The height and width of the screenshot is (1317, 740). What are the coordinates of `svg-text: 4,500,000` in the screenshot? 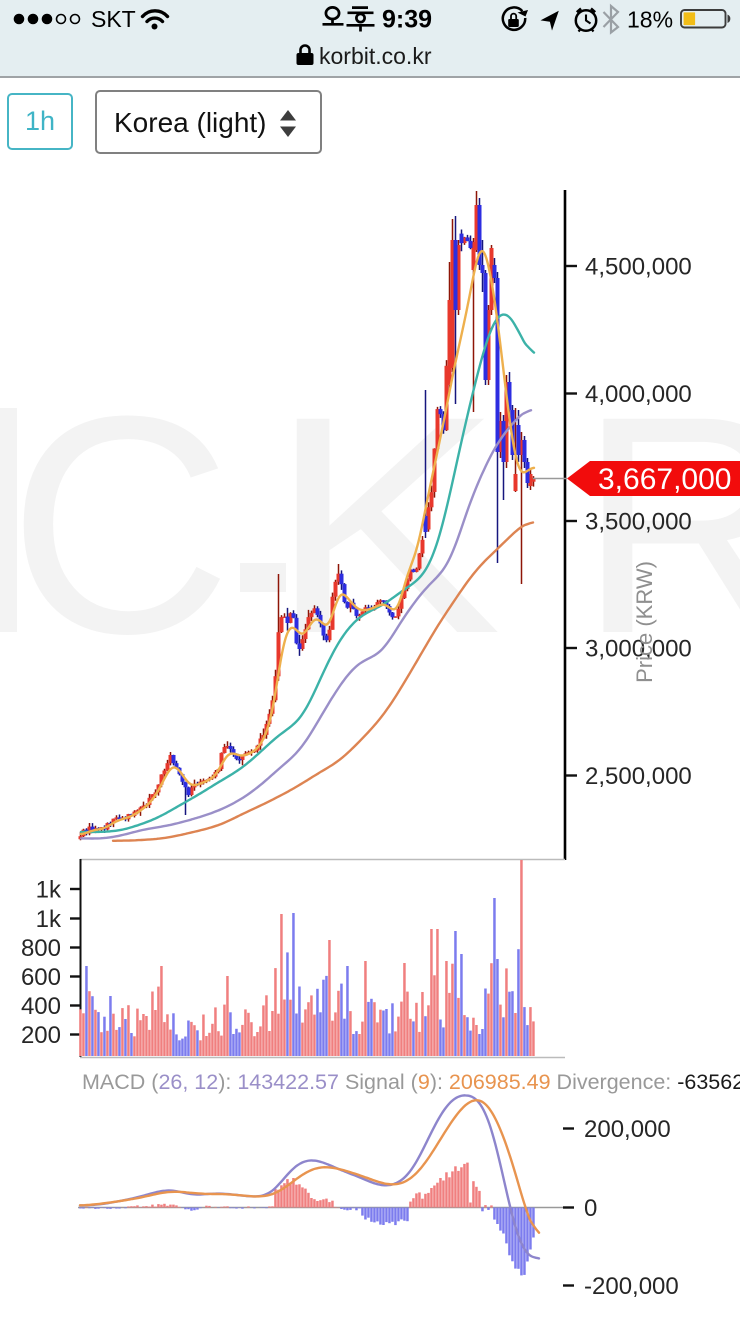 It's located at (638, 267).